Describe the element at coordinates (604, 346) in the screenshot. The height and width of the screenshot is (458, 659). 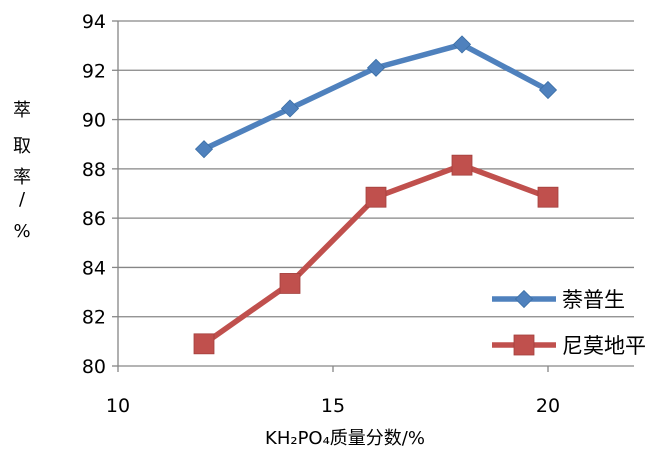
I see `legend-label-2: 尼莫地平` at that location.